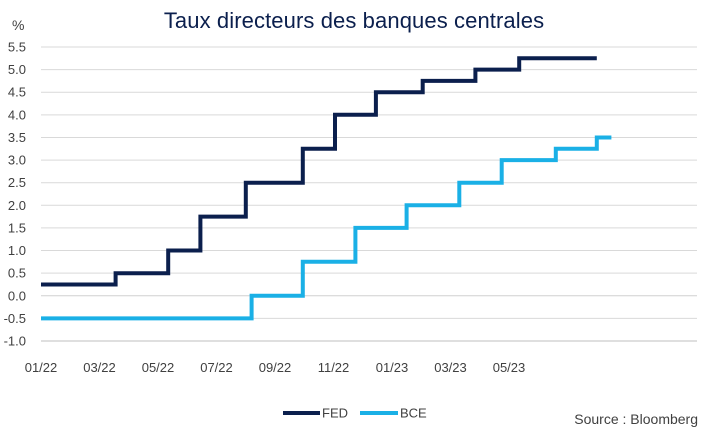 This screenshot has width=708, height=438. Describe the element at coordinates (450, 367) in the screenshot. I see `x-tick-label: 03/23` at that location.